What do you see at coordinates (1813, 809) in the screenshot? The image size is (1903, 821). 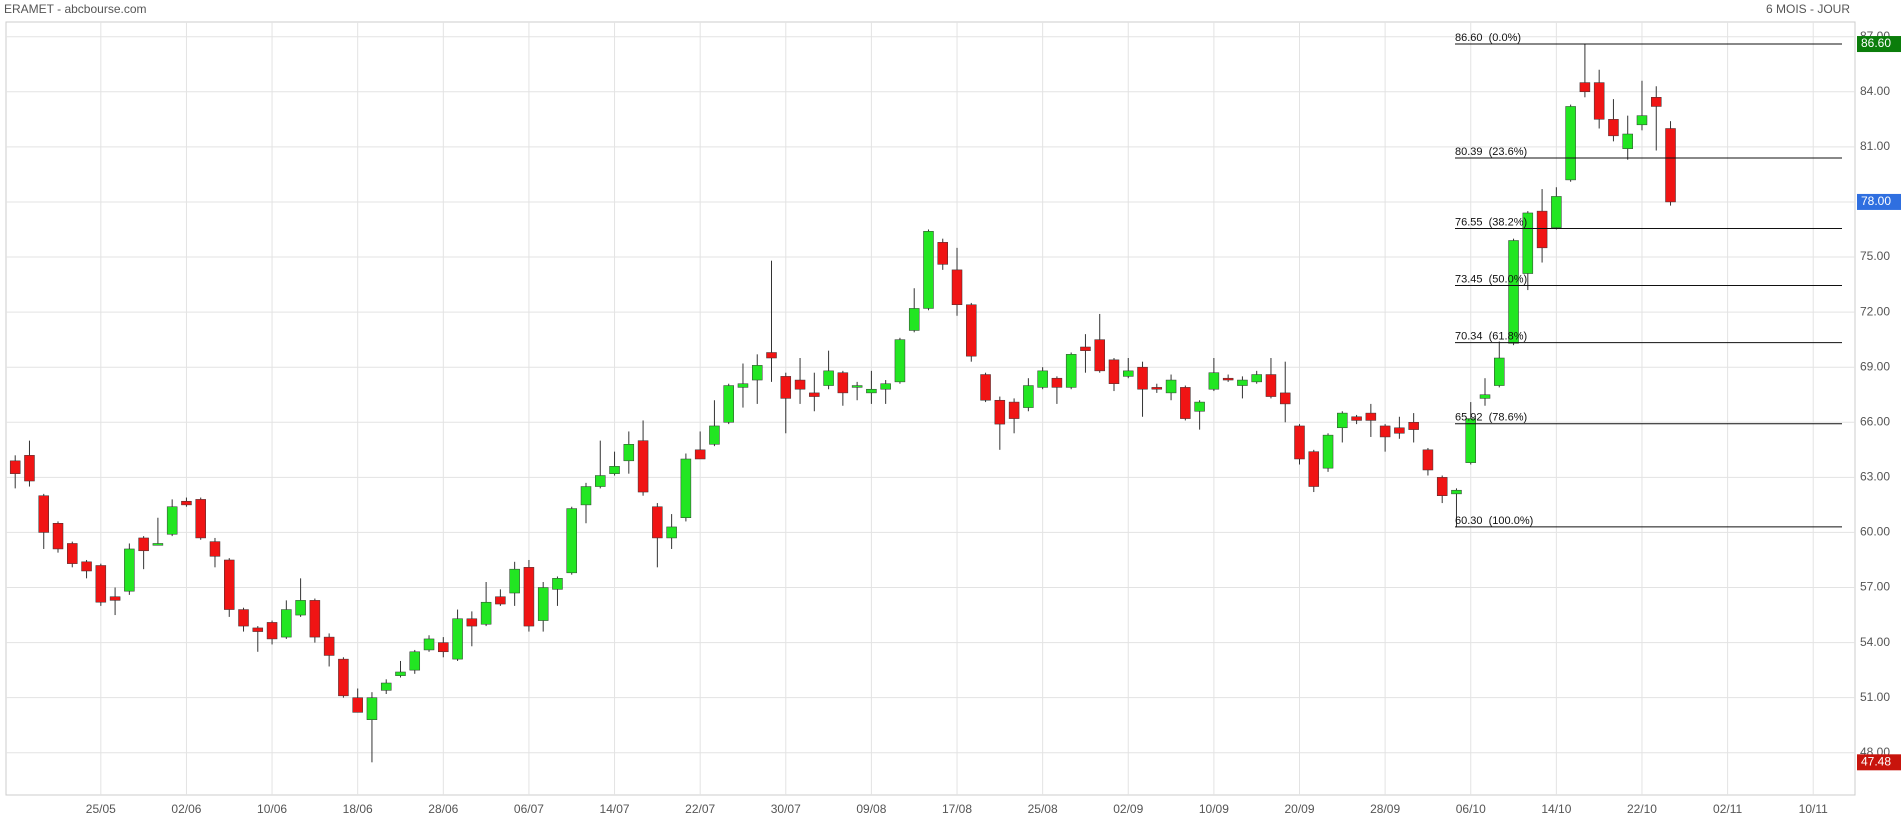 I see `x-tick-label: 10/11` at bounding box center [1813, 809].